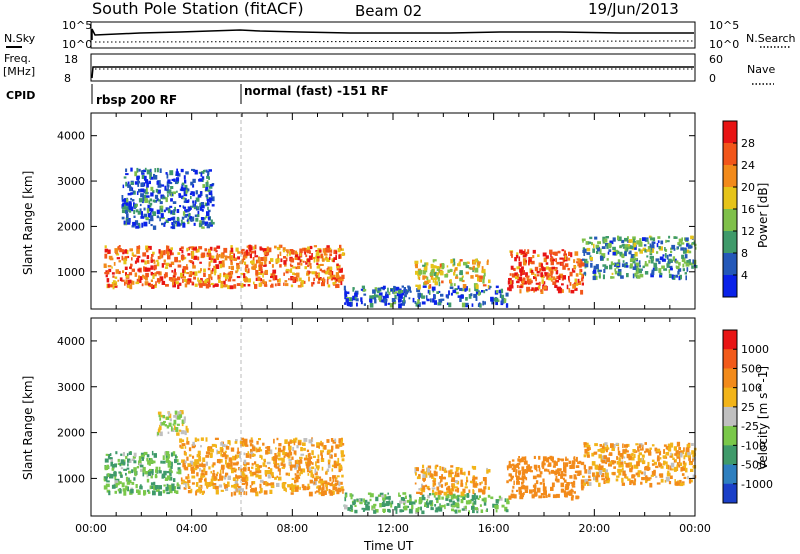  What do you see at coordinates (744, 275) in the screenshot?
I see `colorbar-tick-label: 4` at bounding box center [744, 275].